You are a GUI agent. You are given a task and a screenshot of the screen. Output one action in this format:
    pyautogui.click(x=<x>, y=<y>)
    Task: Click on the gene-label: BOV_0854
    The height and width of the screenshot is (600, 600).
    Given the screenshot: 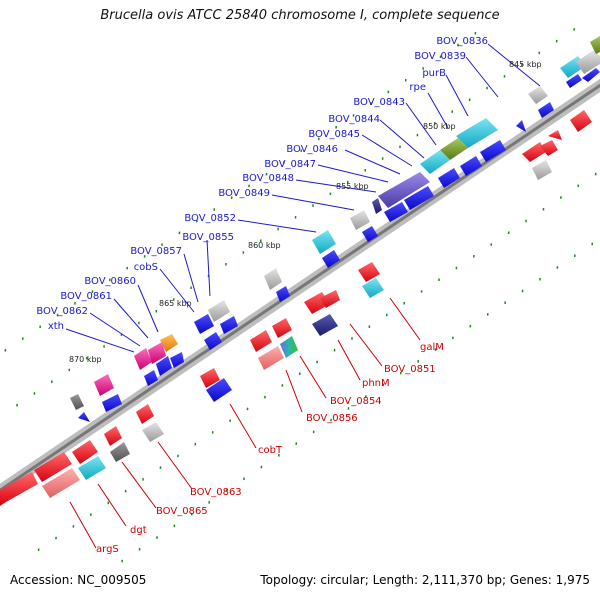 What is the action you would take?
    pyautogui.click(x=356, y=401)
    